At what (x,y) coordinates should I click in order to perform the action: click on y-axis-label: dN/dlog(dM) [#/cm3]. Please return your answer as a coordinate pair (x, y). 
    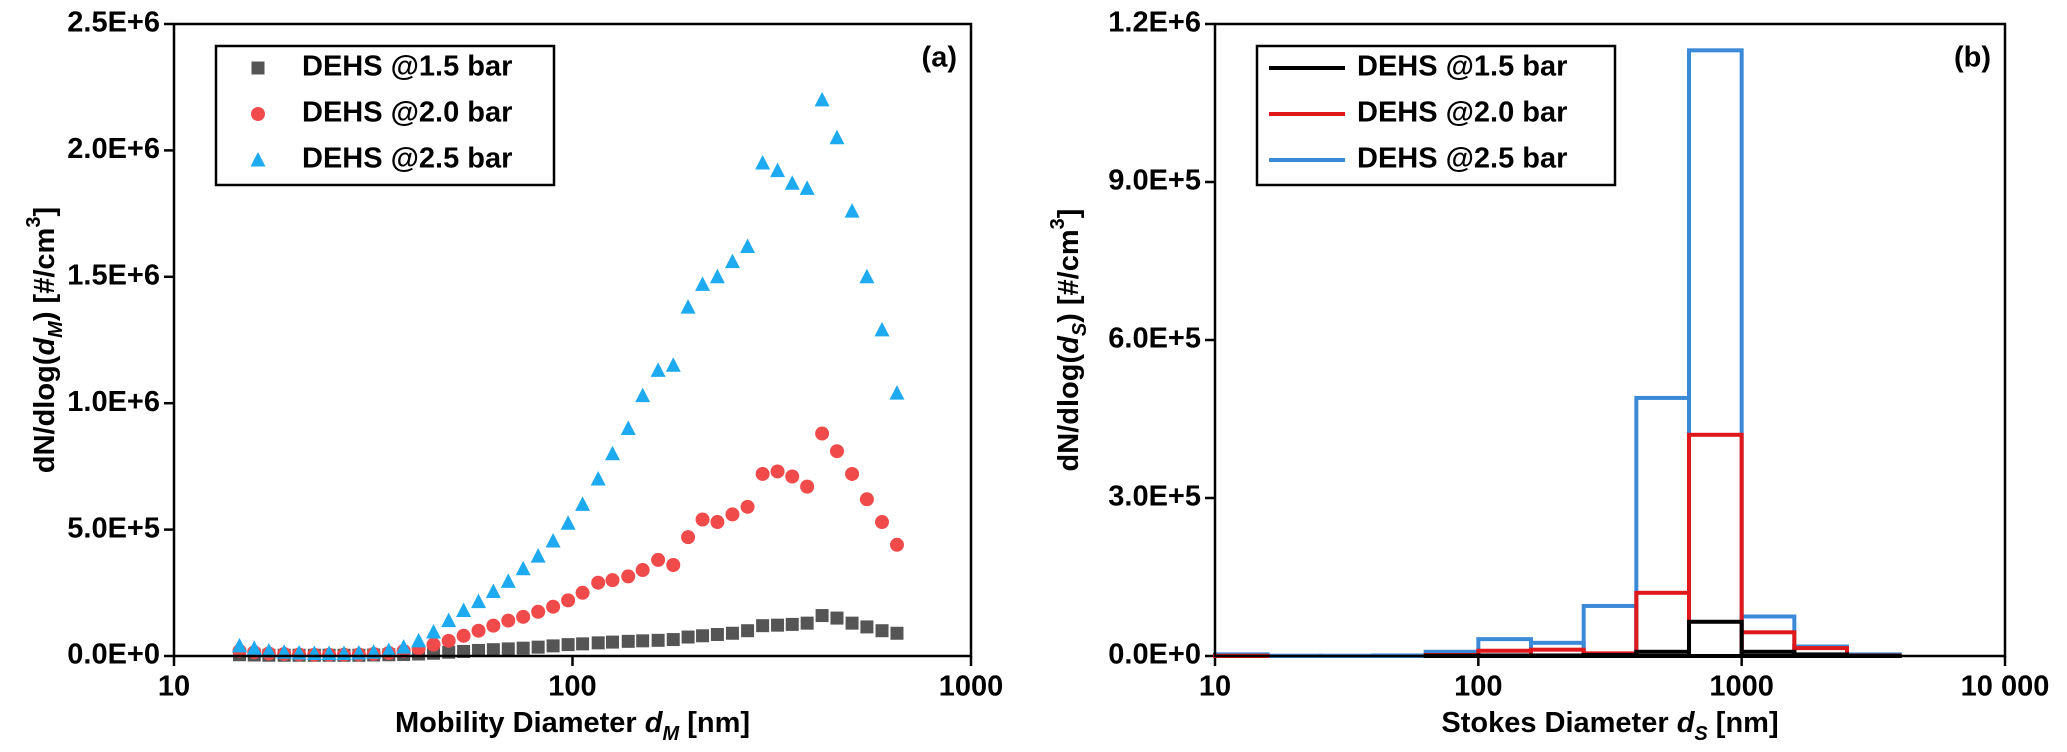
    Looking at the image, I should click on (45, 340).